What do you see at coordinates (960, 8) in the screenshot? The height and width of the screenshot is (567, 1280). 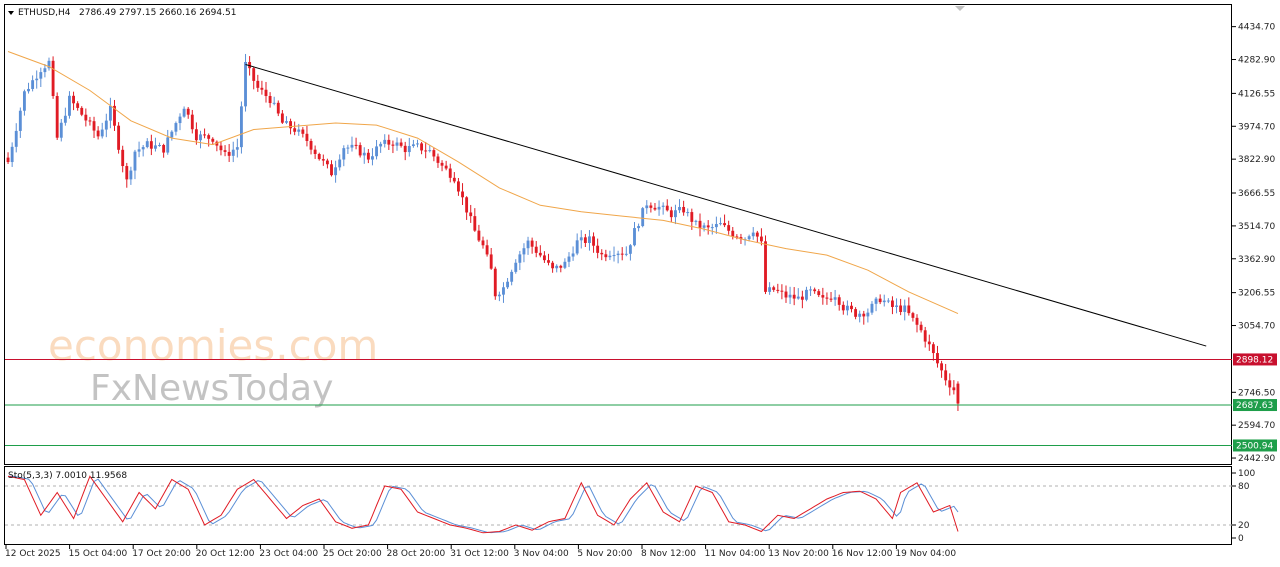 I see `chart-shift-marker` at bounding box center [960, 8].